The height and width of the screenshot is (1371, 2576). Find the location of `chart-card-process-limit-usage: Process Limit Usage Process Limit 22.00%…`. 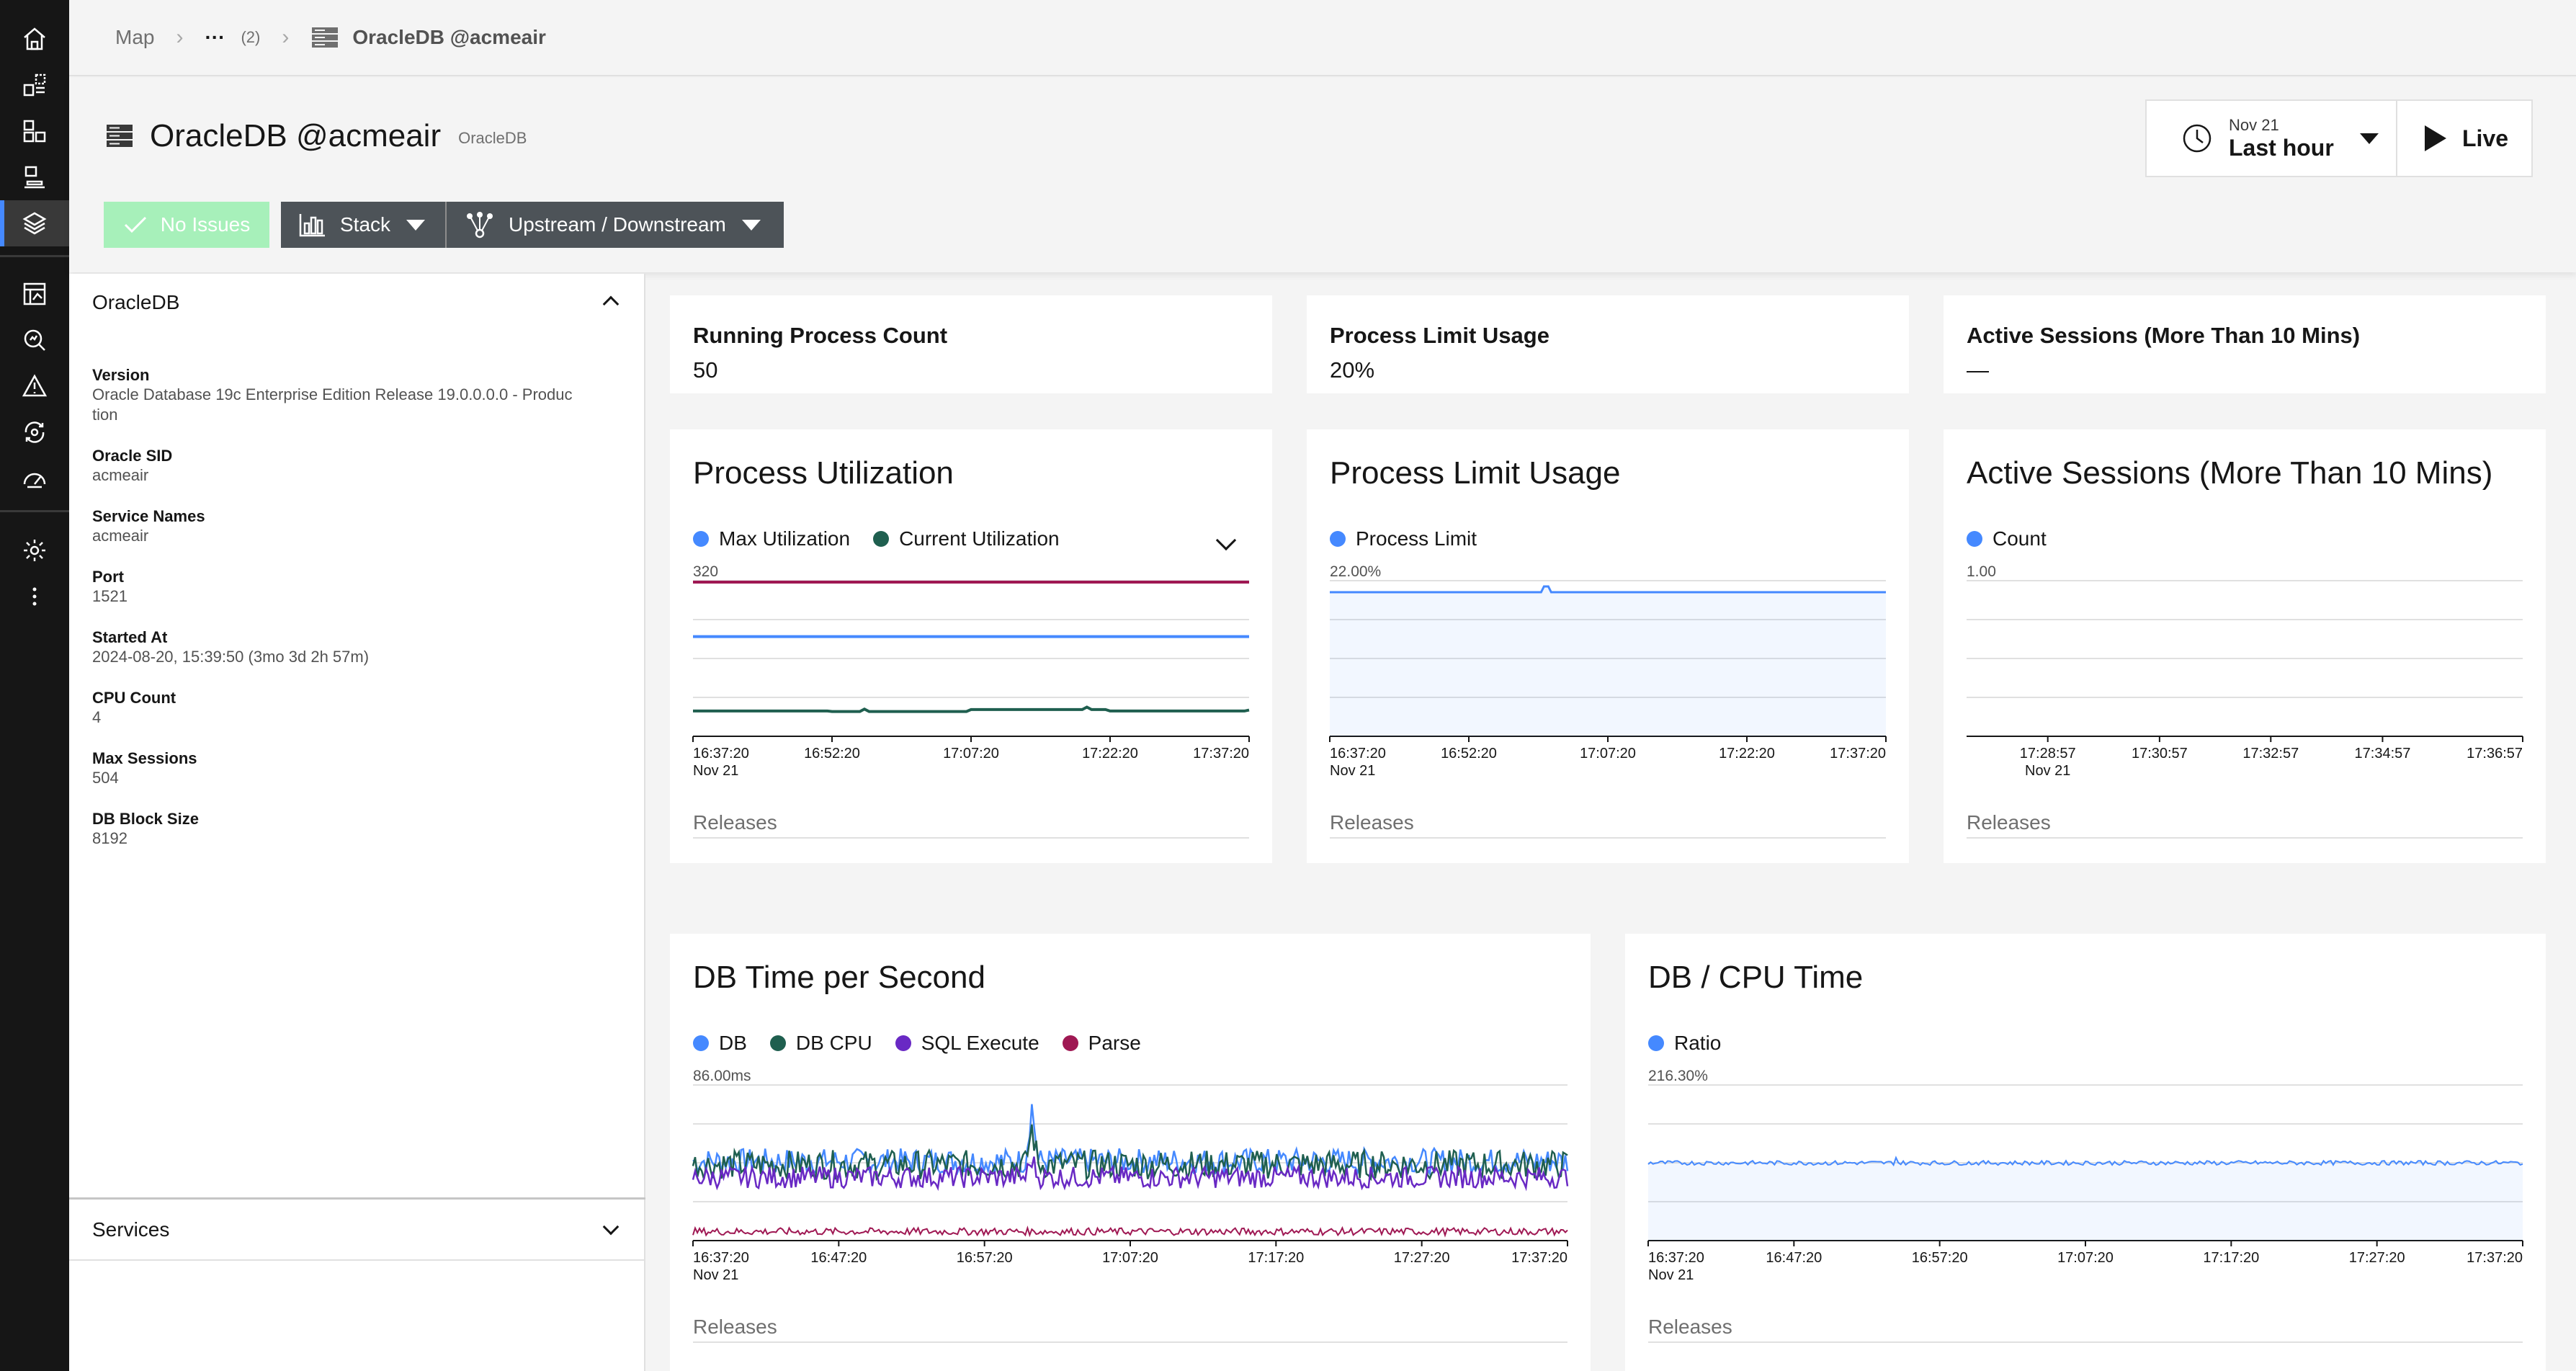

chart-card-process-limit-usage: Process Limit Usage Process Limit 22.00%… is located at coordinates (1608, 646).